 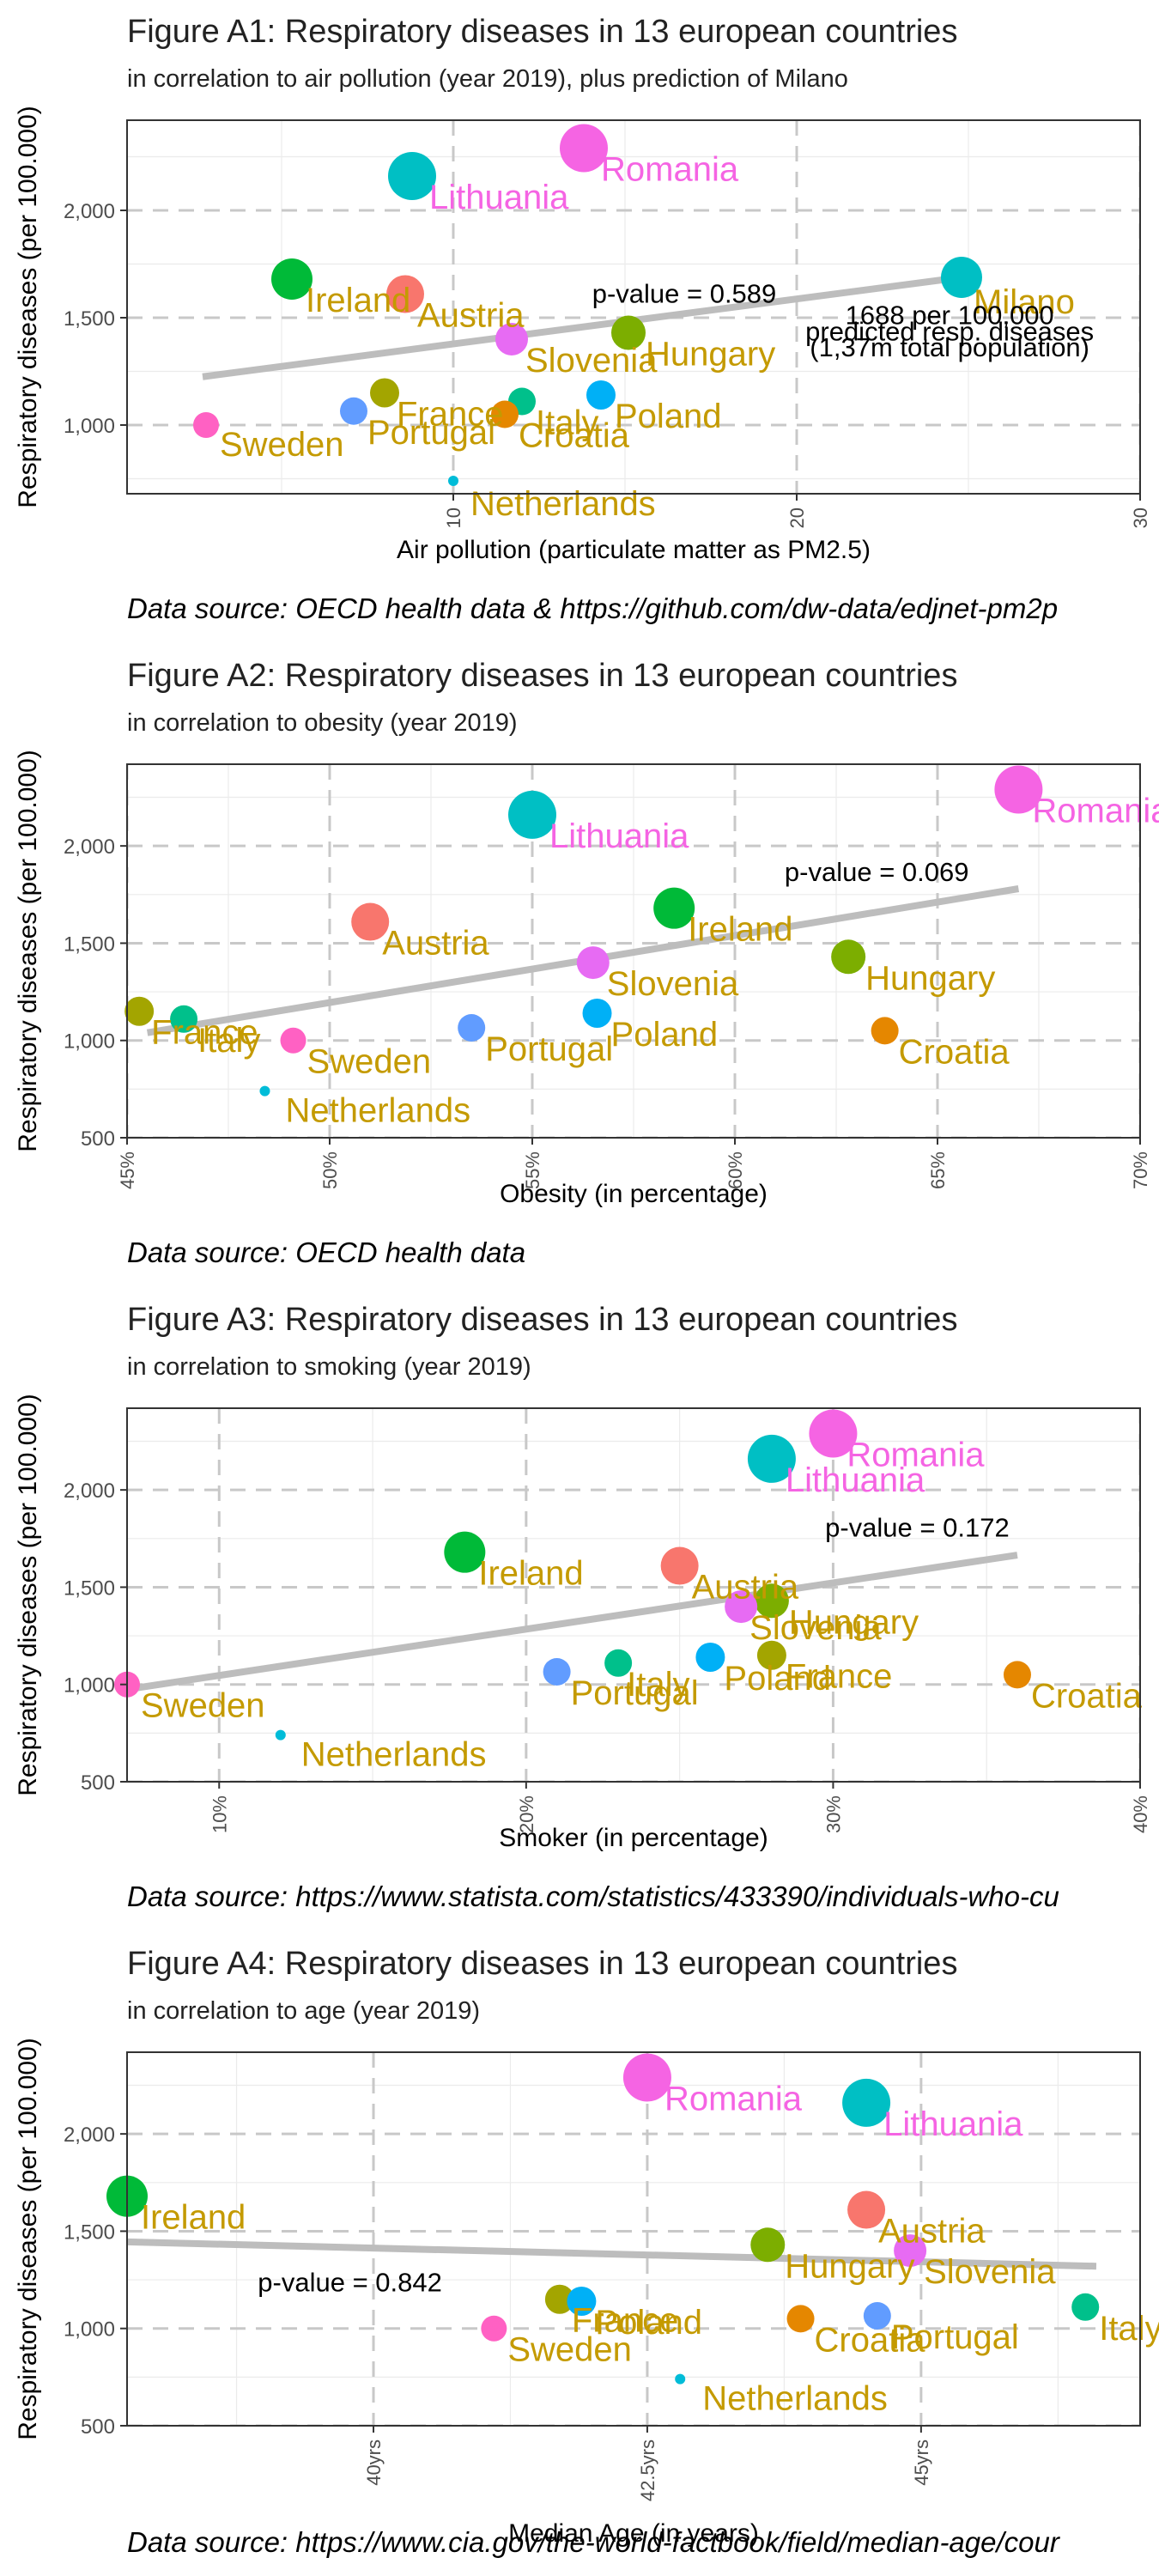 What do you see at coordinates (938, 1170) in the screenshot?
I see `x-tick-label: 65%` at bounding box center [938, 1170].